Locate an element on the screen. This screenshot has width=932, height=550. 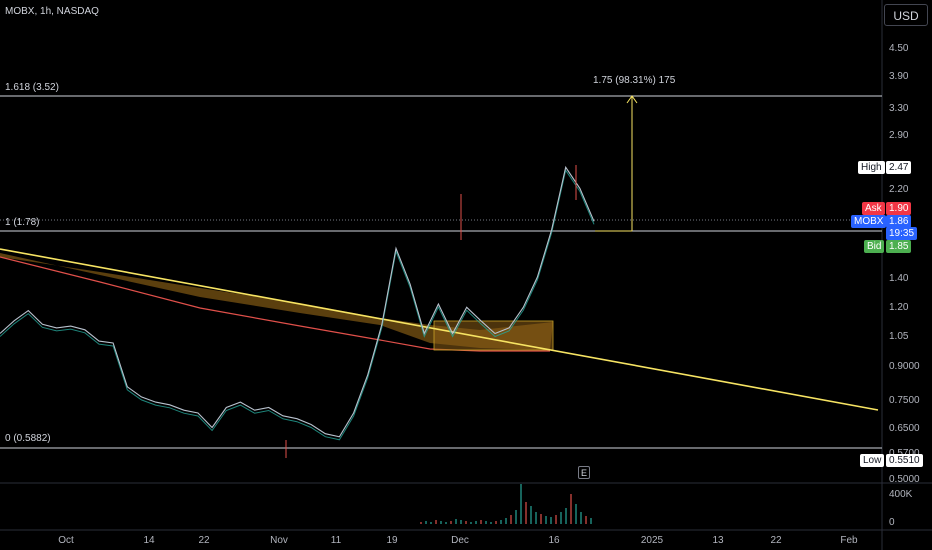
volume-tick: 400K is located at coordinates (901, 494).